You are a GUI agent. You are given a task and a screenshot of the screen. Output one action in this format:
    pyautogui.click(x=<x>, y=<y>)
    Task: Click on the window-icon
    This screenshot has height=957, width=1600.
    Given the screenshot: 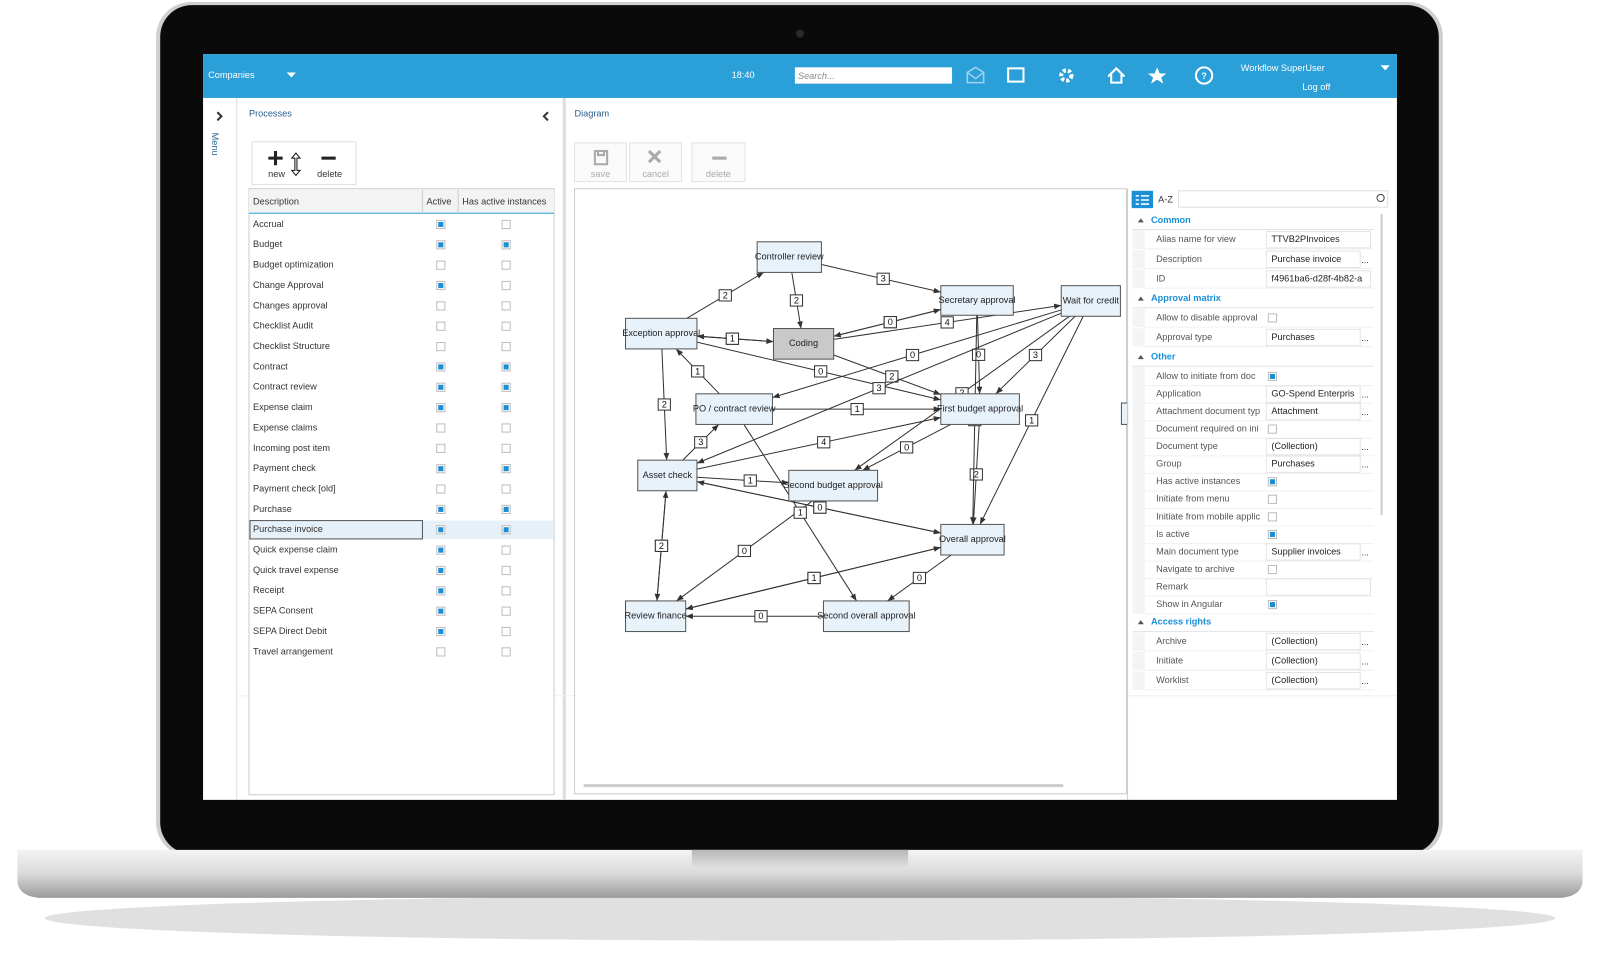 What is the action you would take?
    pyautogui.click(x=1016, y=75)
    